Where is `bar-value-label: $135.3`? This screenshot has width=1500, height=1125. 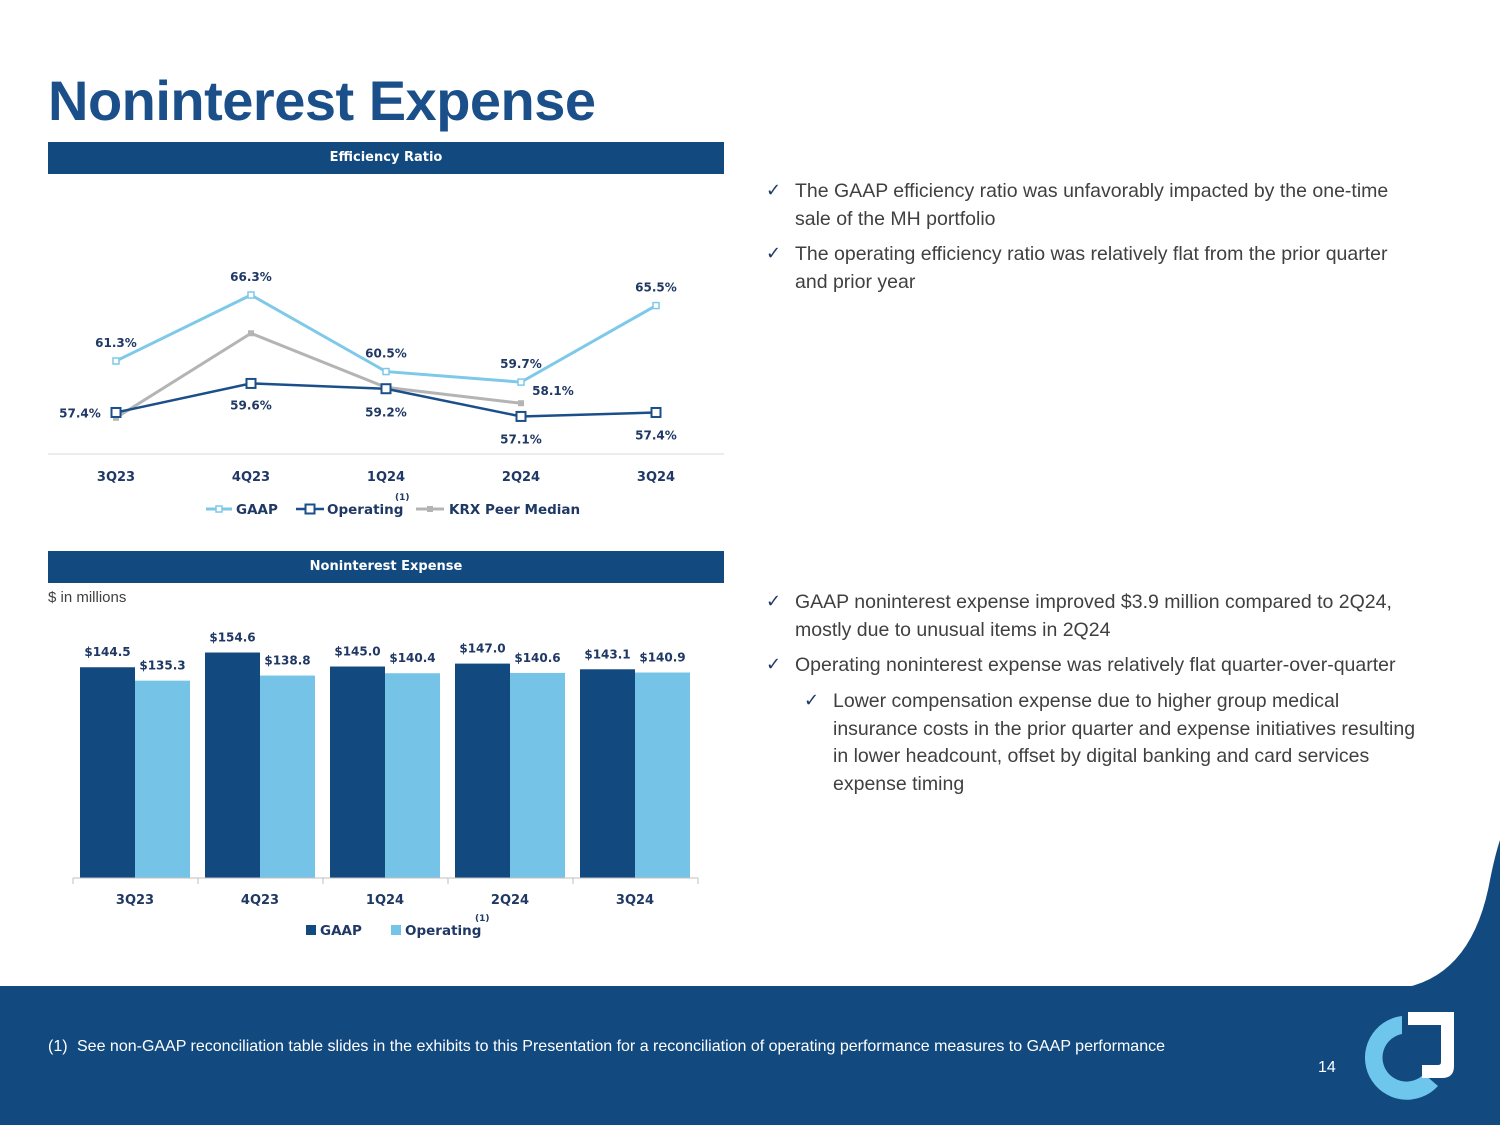
bar-value-label: $135.3 is located at coordinates (162, 666).